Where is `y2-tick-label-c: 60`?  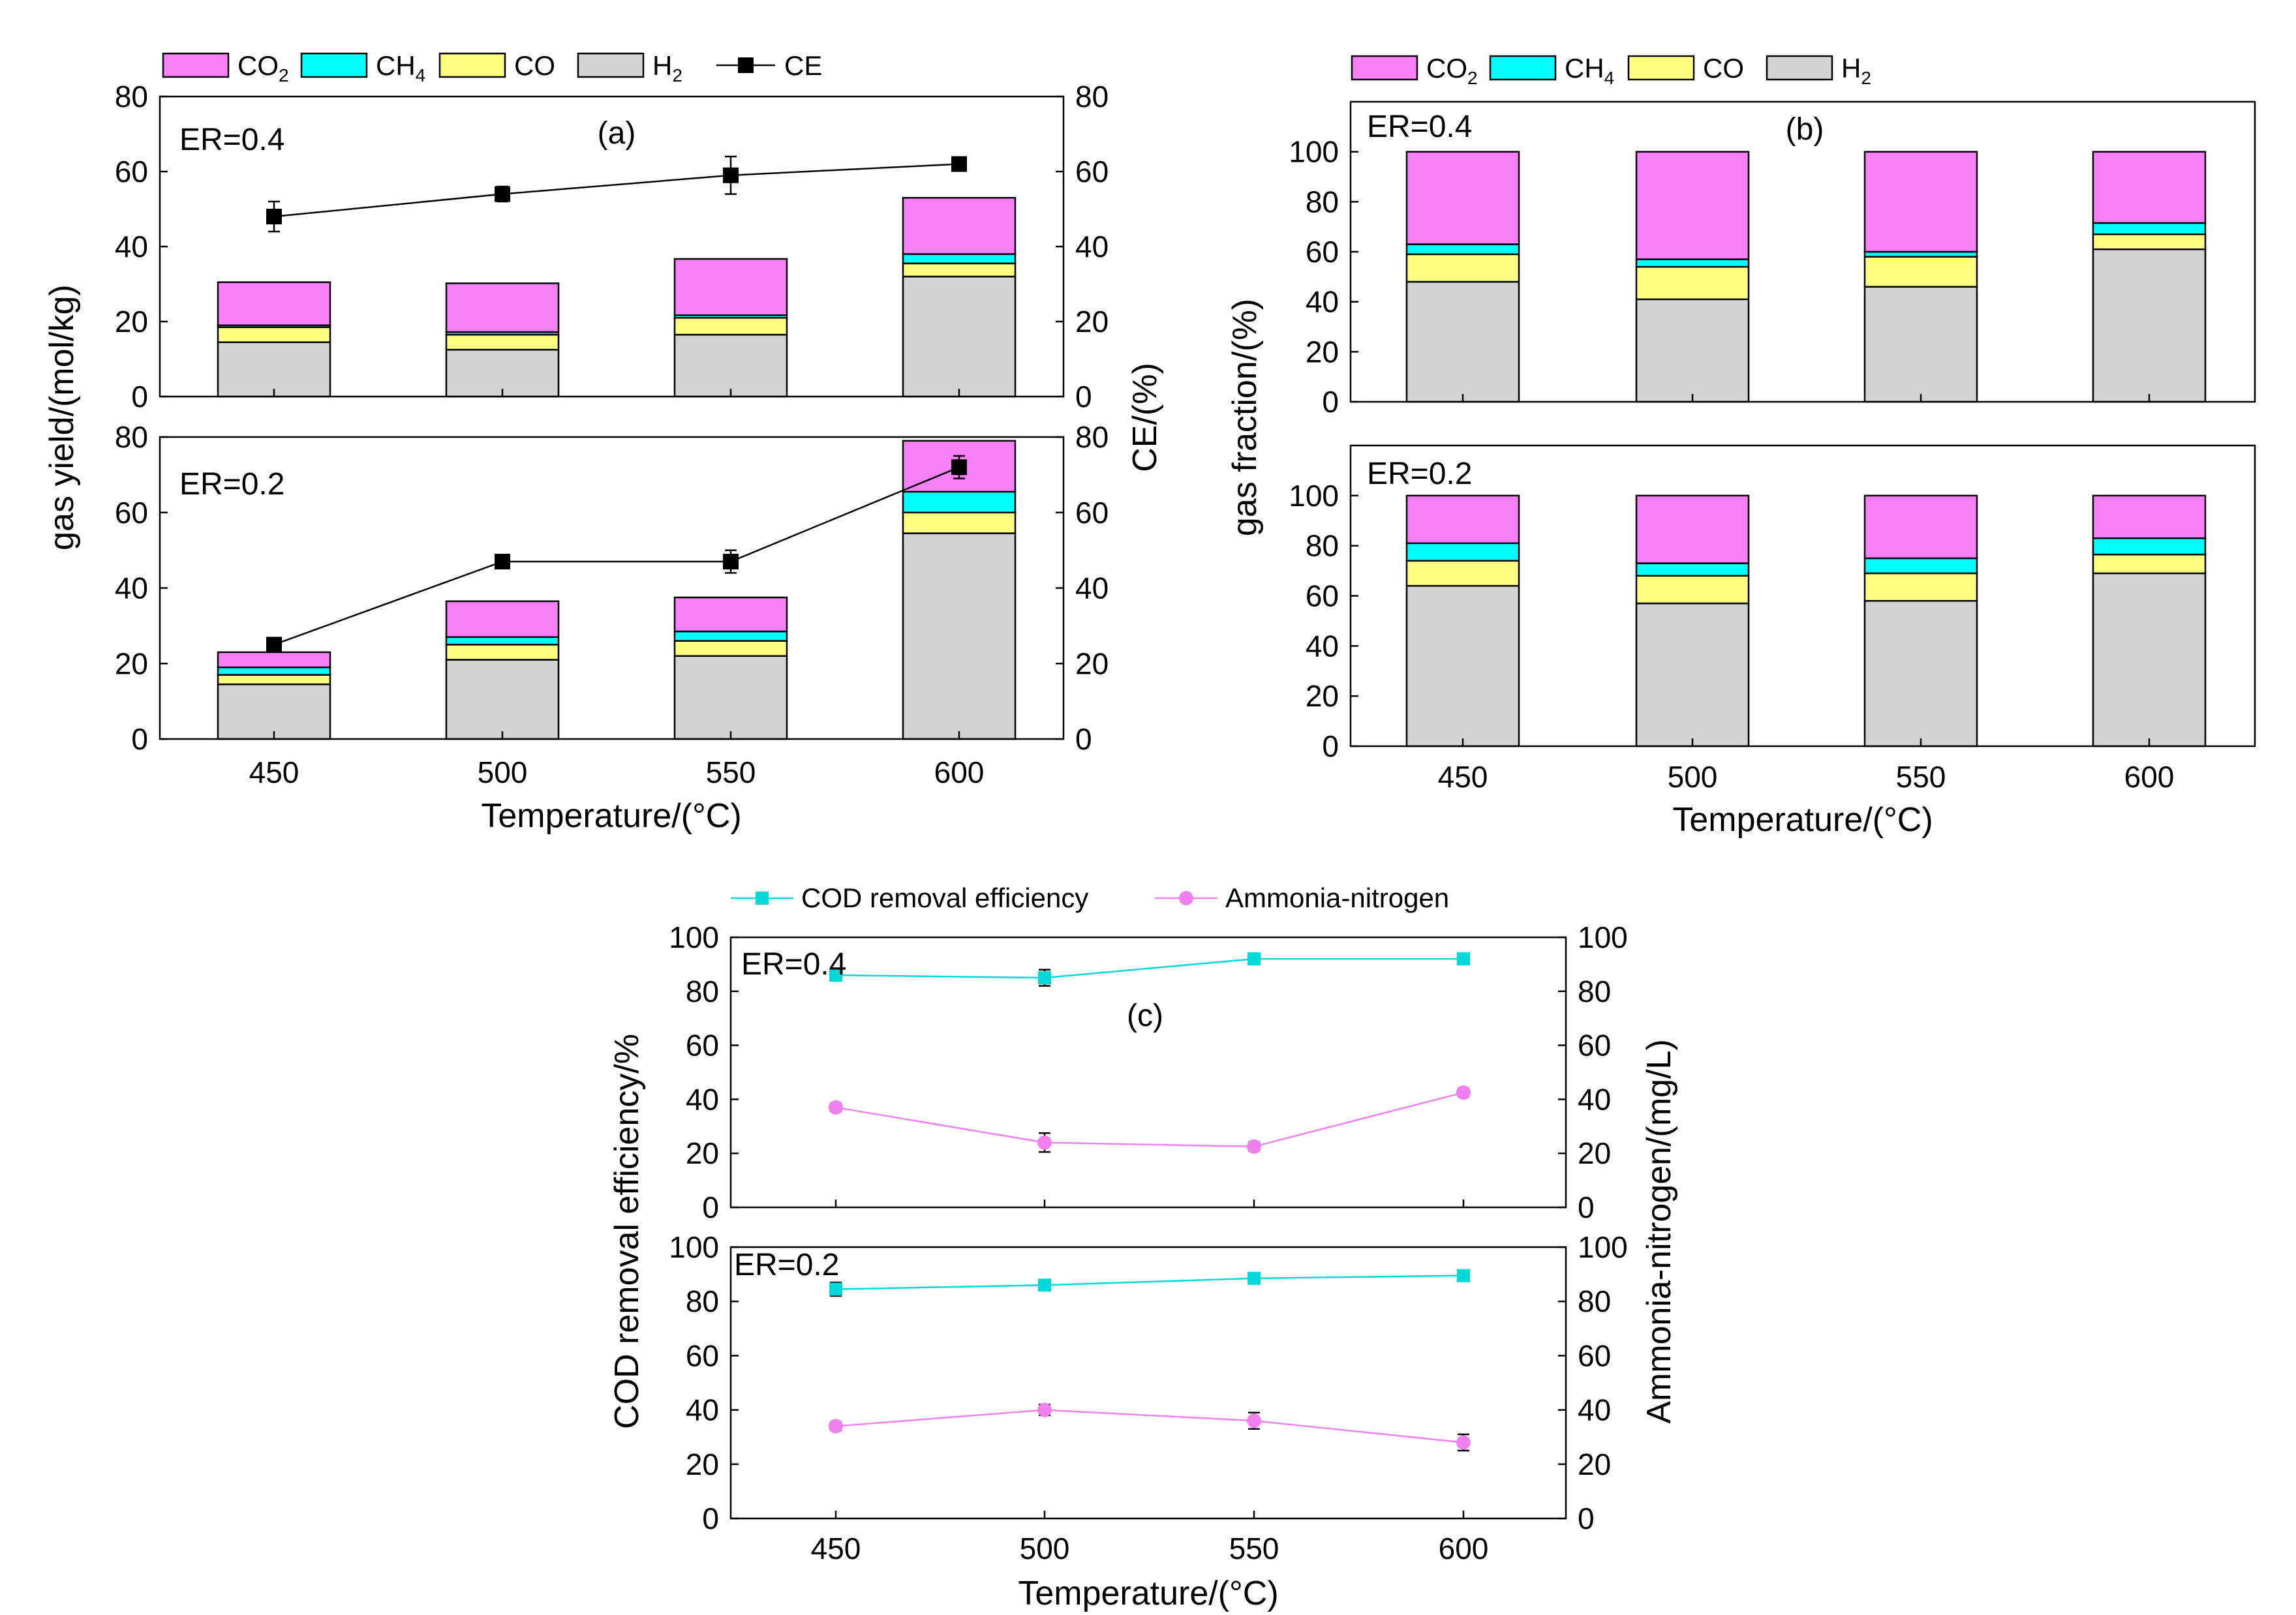
y2-tick-label-c: 60 is located at coordinates (1594, 1046).